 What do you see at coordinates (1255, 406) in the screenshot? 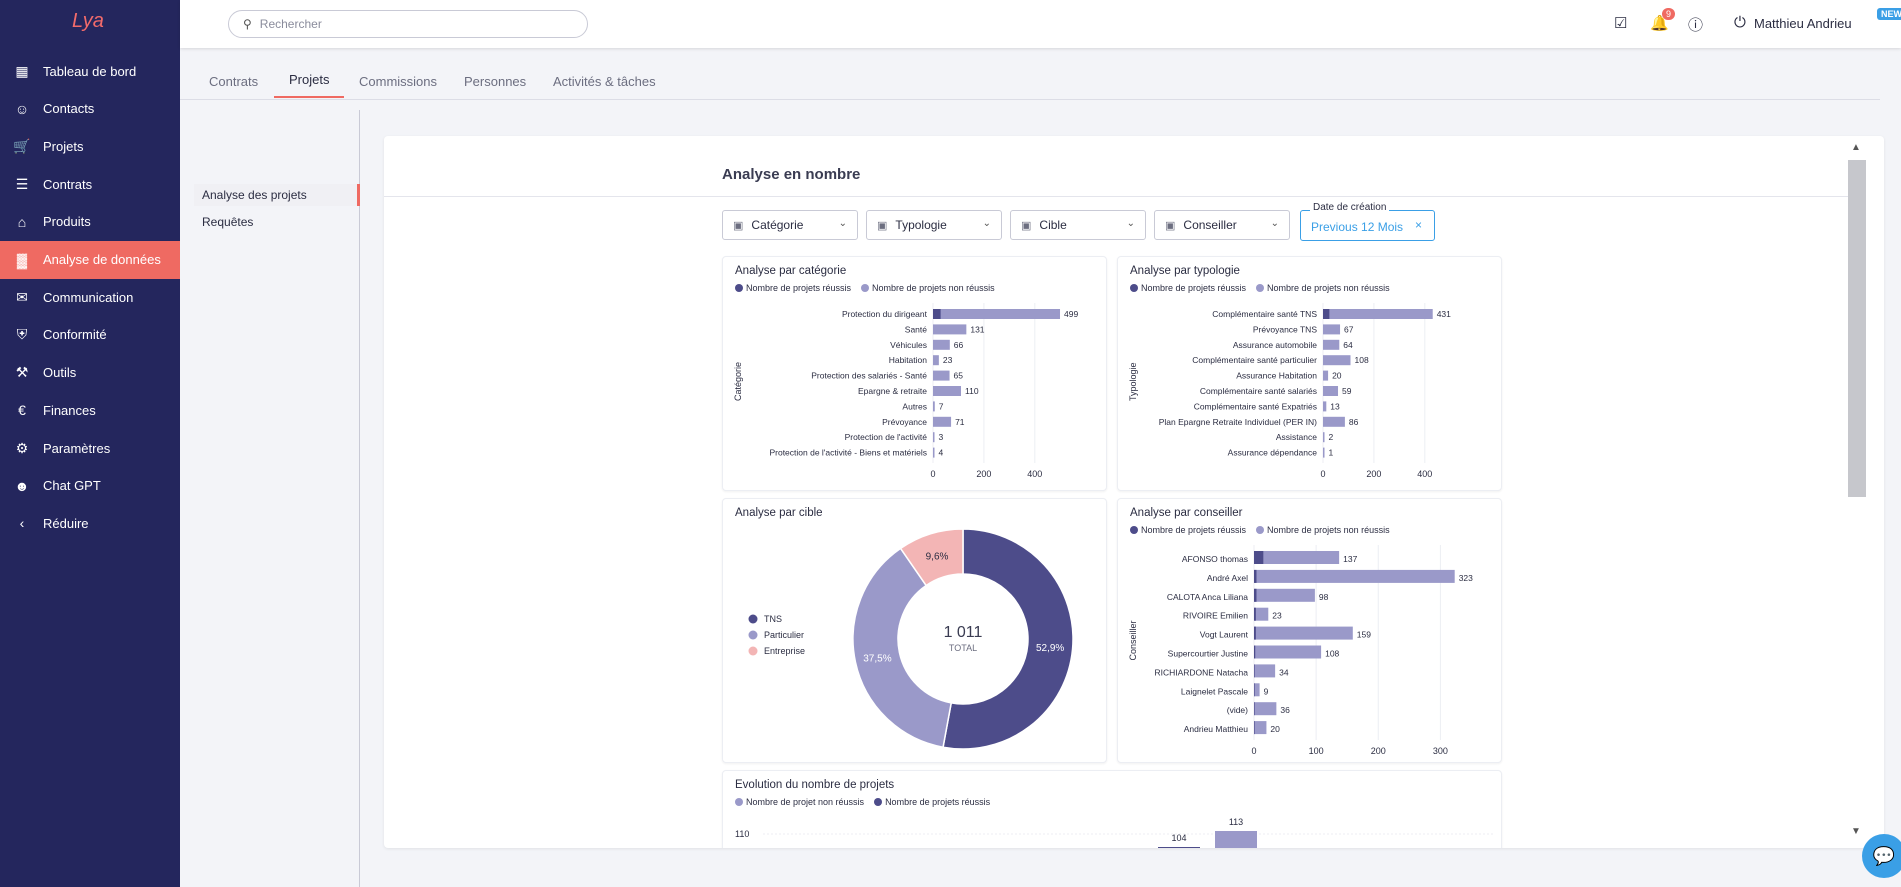
I see `category-label: Complémentaire santé Expatriés` at bounding box center [1255, 406].